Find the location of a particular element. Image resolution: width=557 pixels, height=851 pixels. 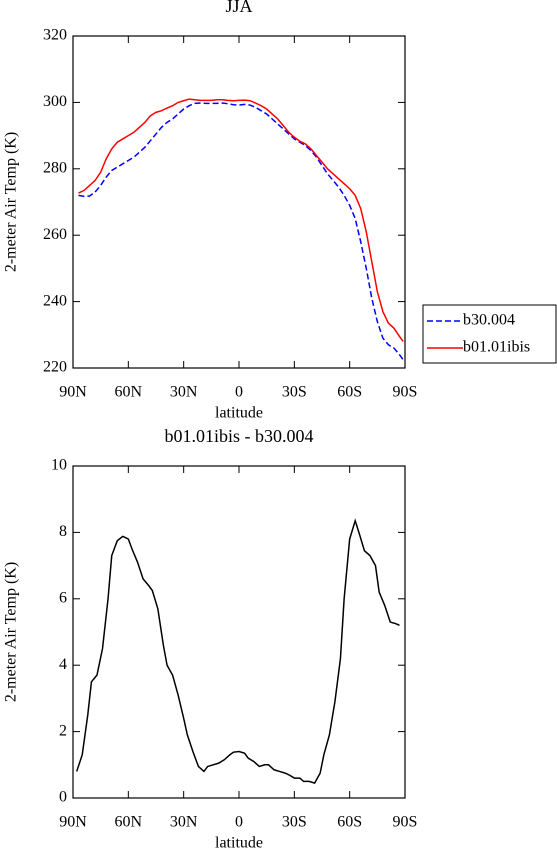

legend-box is located at coordinates (489, 334).